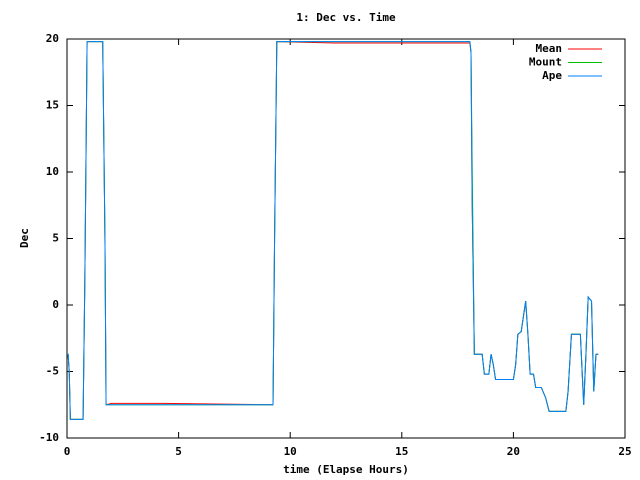  What do you see at coordinates (513, 451) in the screenshot?
I see `x-tick-label: 20` at bounding box center [513, 451].